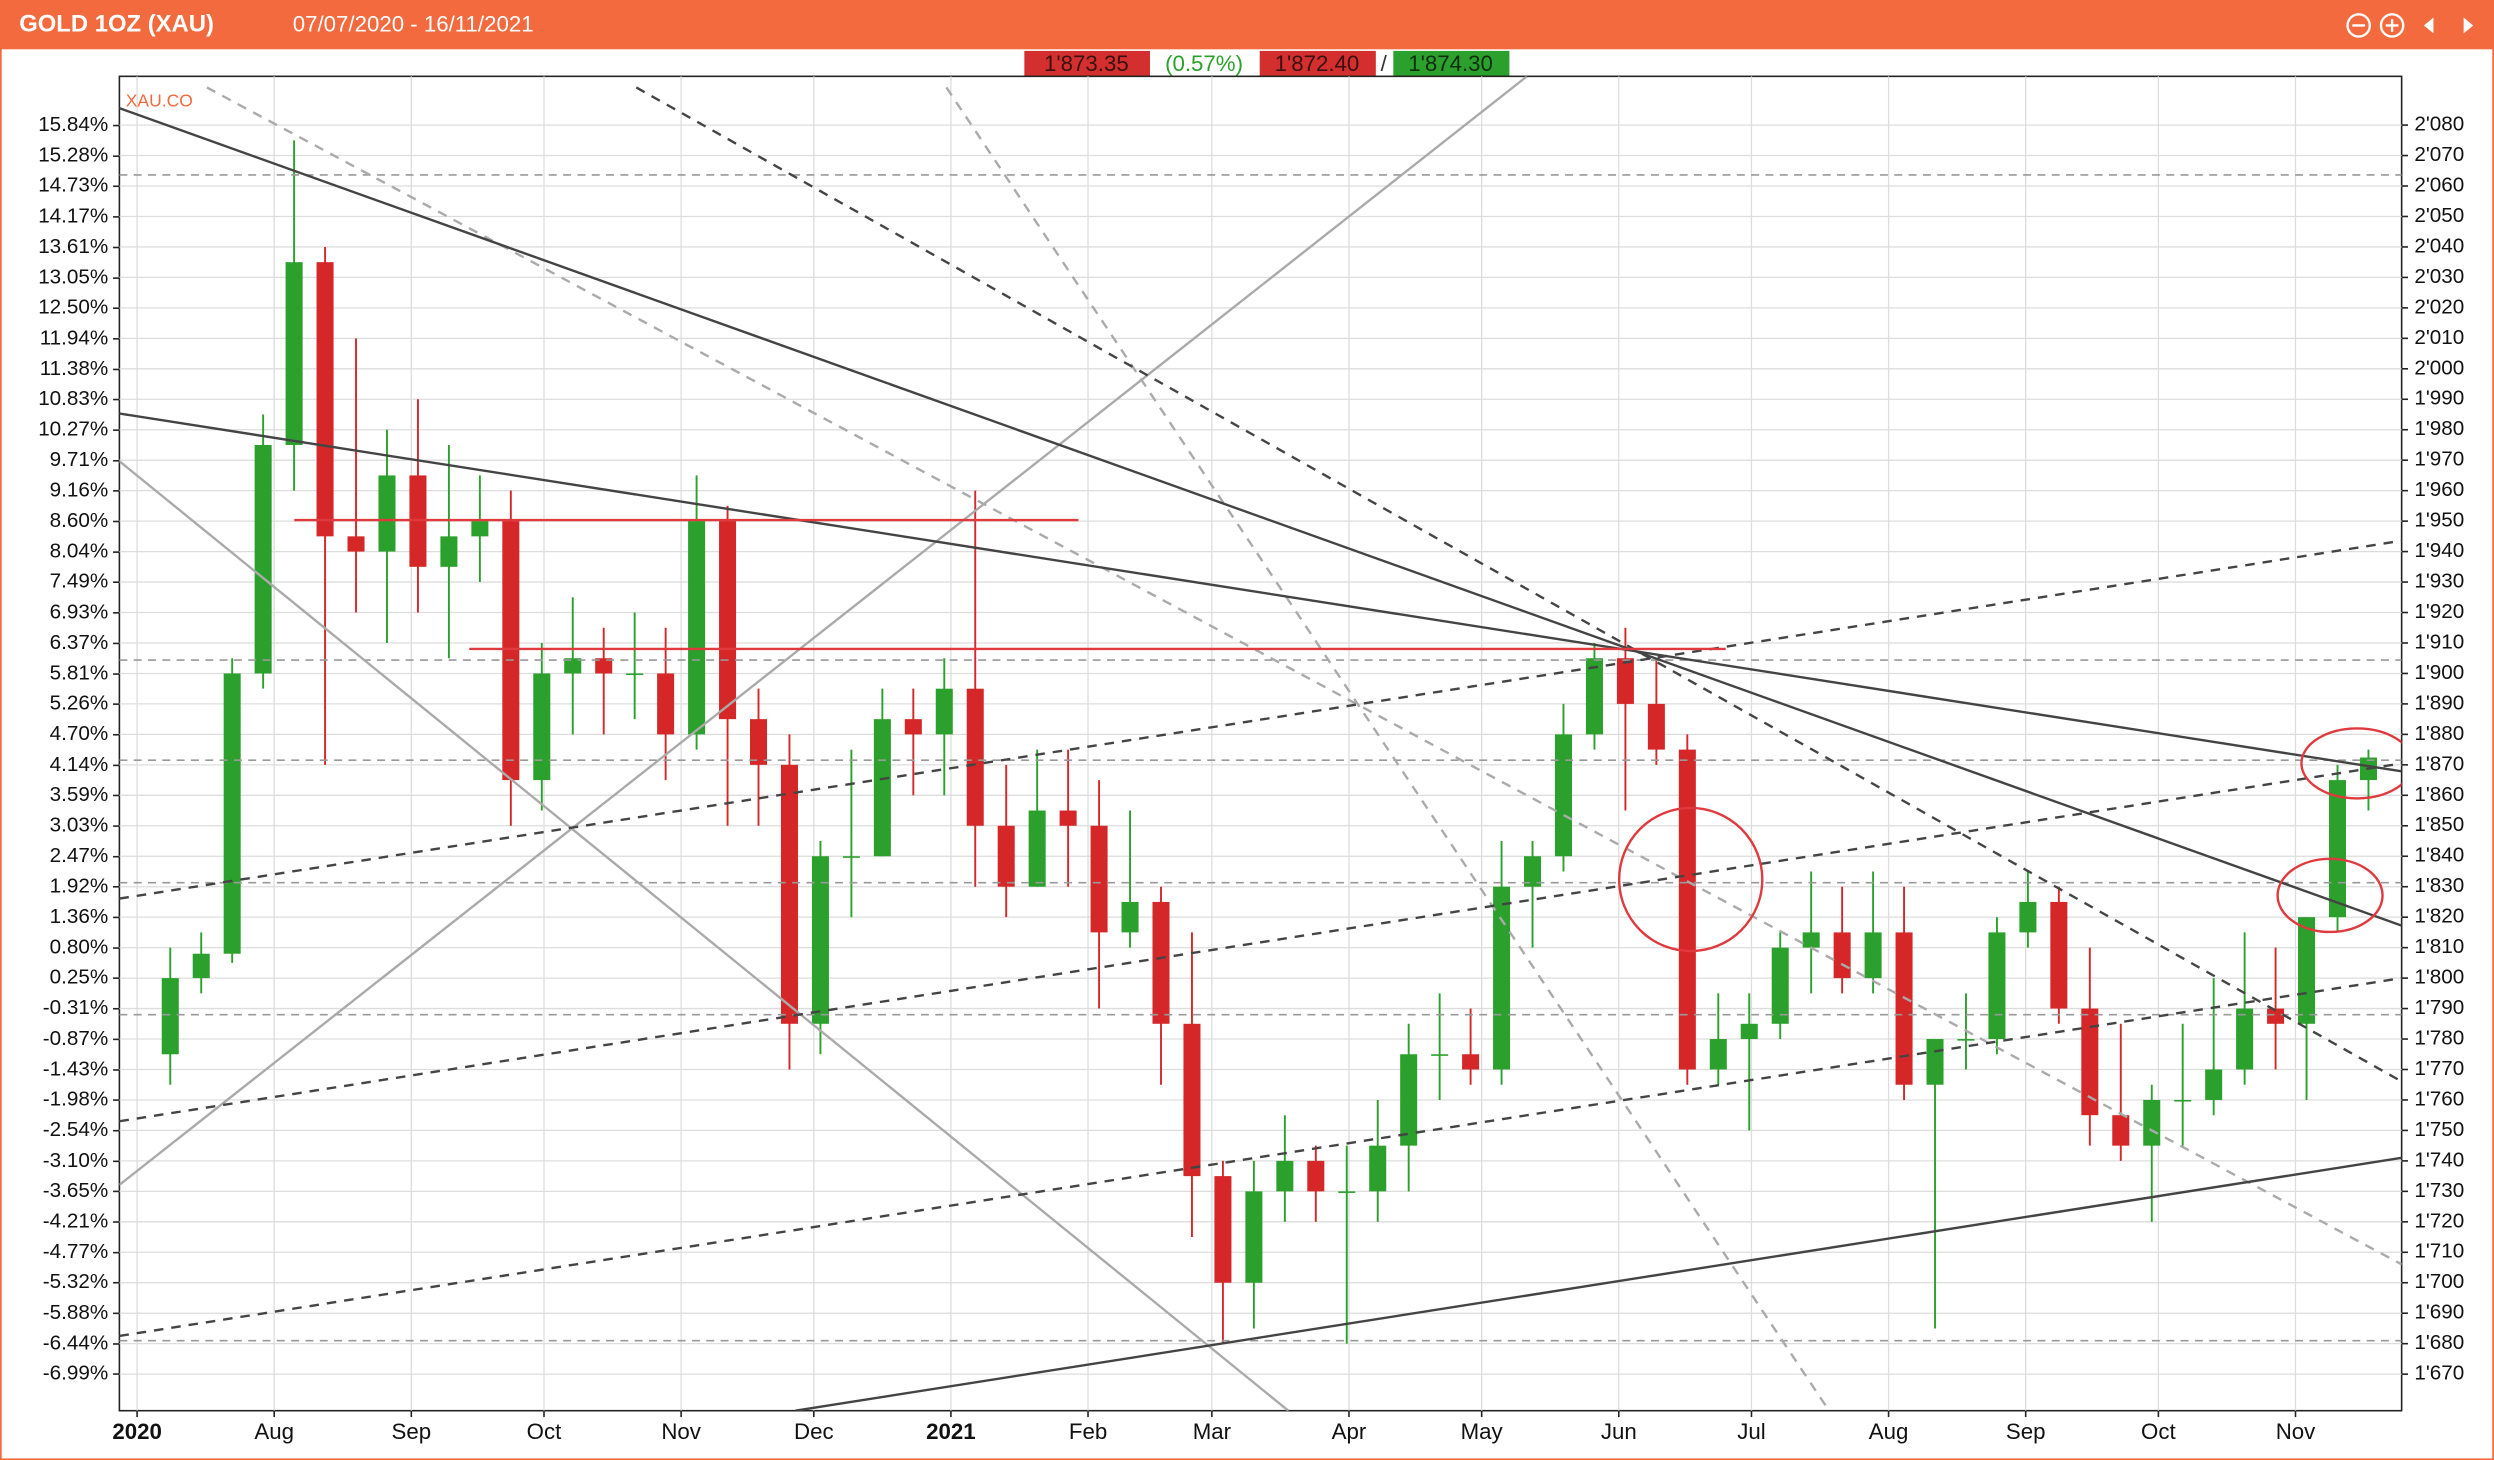  What do you see at coordinates (1086, 63) in the screenshot?
I see `last-price: 1'873.35` at bounding box center [1086, 63].